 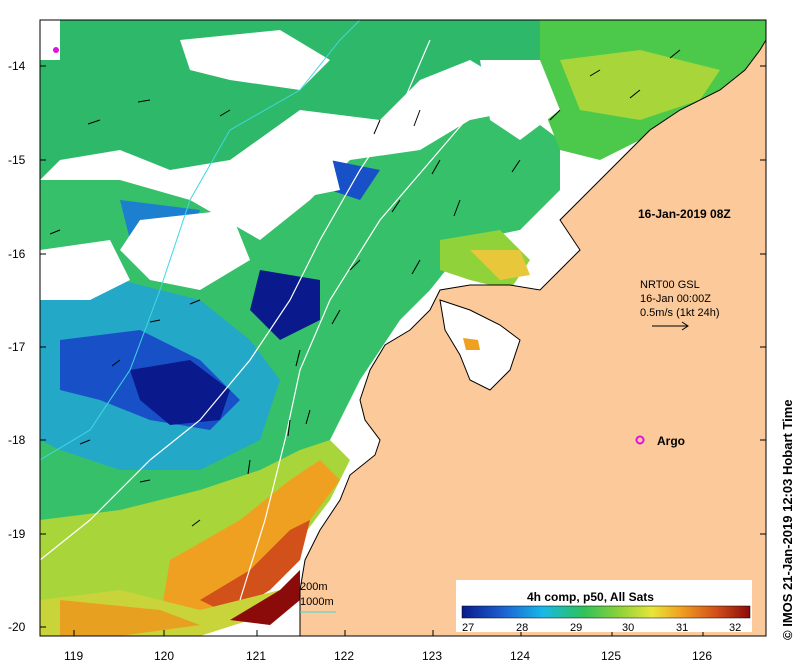 What do you see at coordinates (787, 513) in the screenshot?
I see `credit-text: IMOS 21-Jan-2019 12:03 Hobart Time` at bounding box center [787, 513].